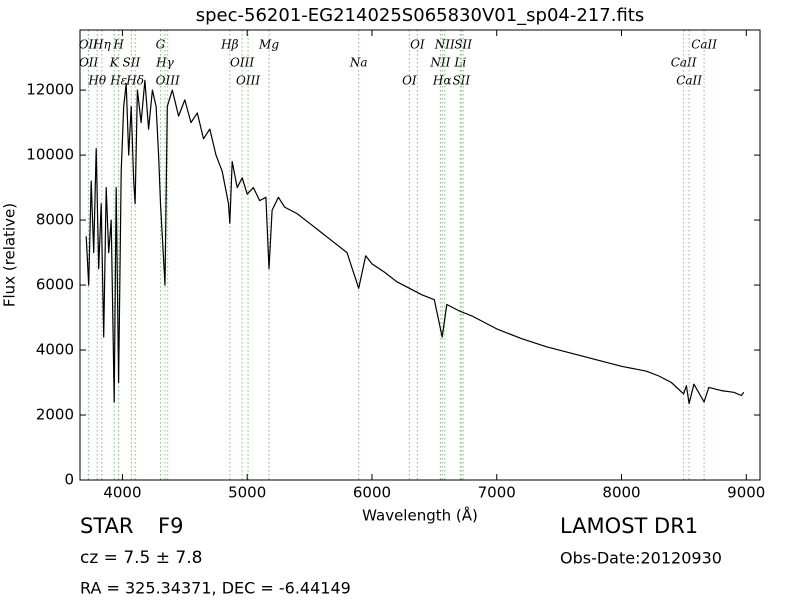 The height and width of the screenshot is (604, 800). Describe the element at coordinates (122, 493) in the screenshot. I see `x-tick-label: 4000` at that location.